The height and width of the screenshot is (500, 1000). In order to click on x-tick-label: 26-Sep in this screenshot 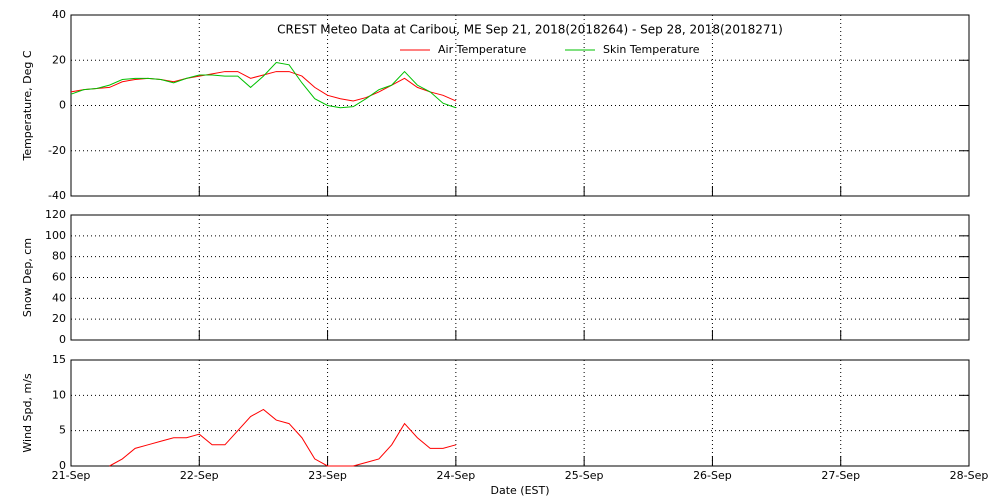, I will do `click(712, 475)`.